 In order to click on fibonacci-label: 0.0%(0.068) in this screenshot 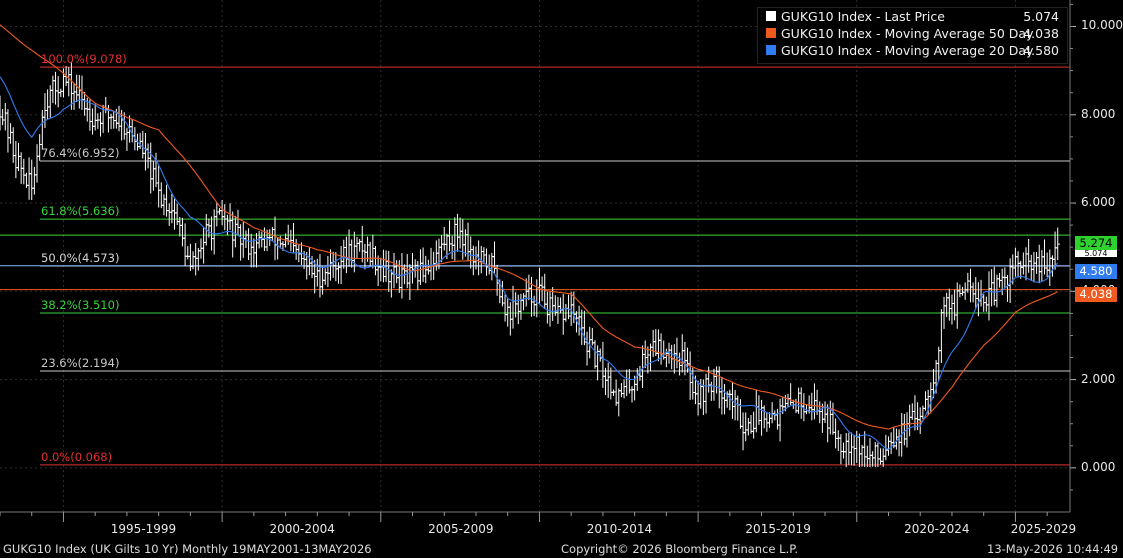, I will do `click(77, 456)`.